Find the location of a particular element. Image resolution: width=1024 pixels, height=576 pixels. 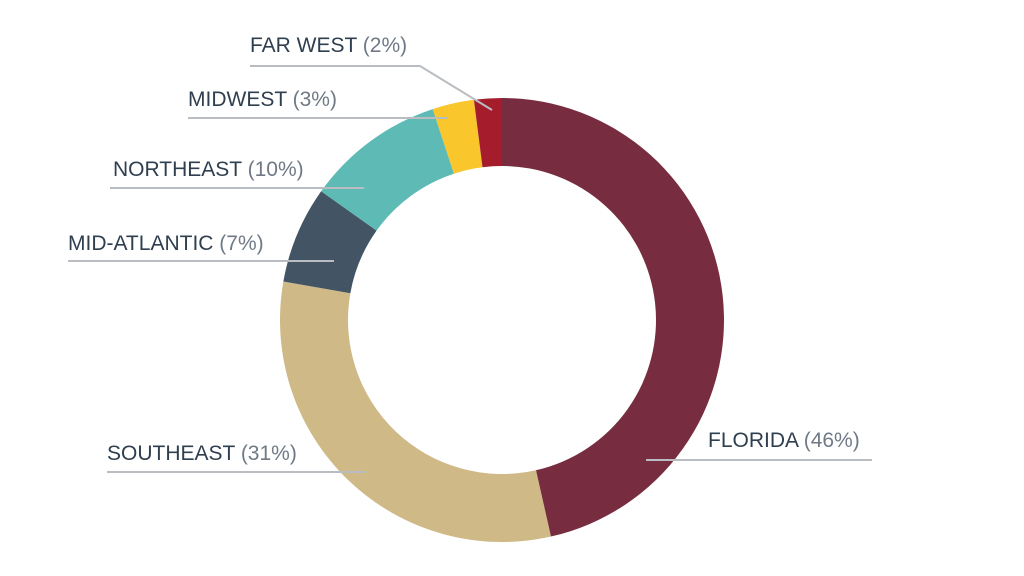

label-name: FLORIDA is located at coordinates (756, 440).